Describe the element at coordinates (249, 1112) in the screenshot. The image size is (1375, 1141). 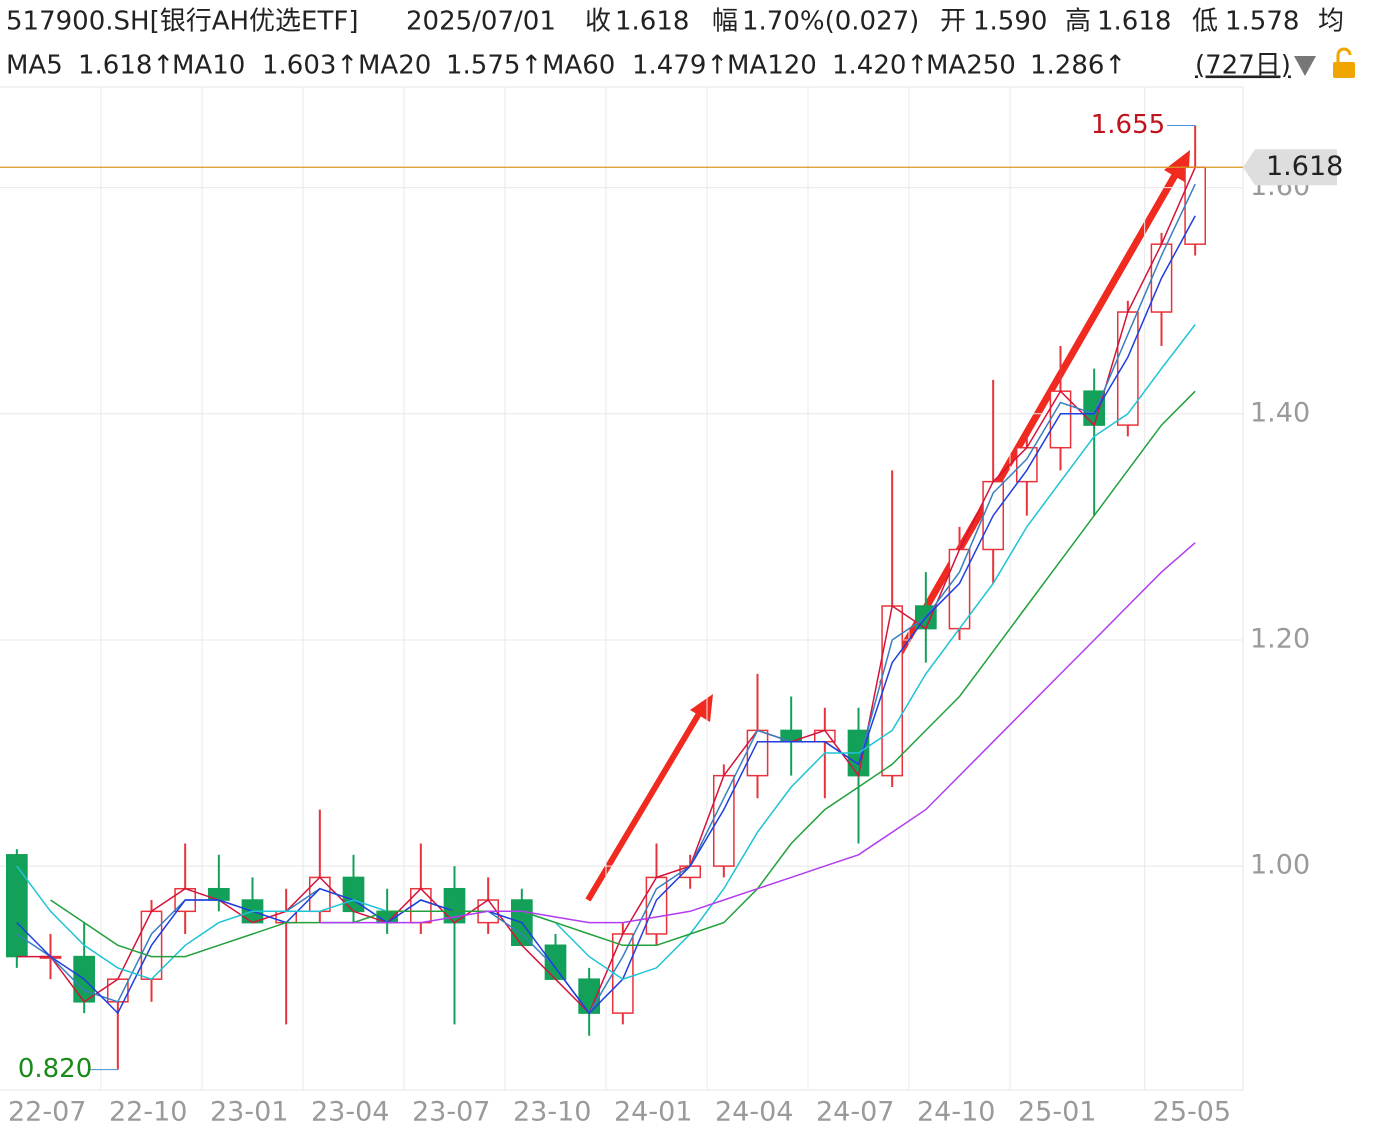
I see `x-tick-label: 23-01` at that location.